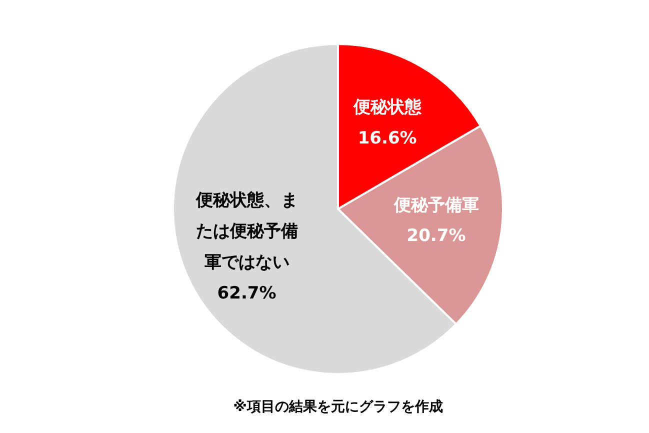  What do you see at coordinates (435, 205) in the screenshot?
I see `slice-label: 便秘予備軍` at bounding box center [435, 205].